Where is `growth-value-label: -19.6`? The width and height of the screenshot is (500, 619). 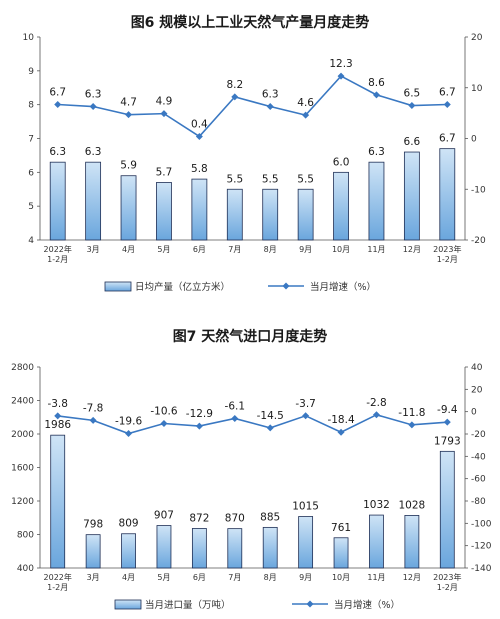
growth-value-label: -19.6 is located at coordinates (128, 422).